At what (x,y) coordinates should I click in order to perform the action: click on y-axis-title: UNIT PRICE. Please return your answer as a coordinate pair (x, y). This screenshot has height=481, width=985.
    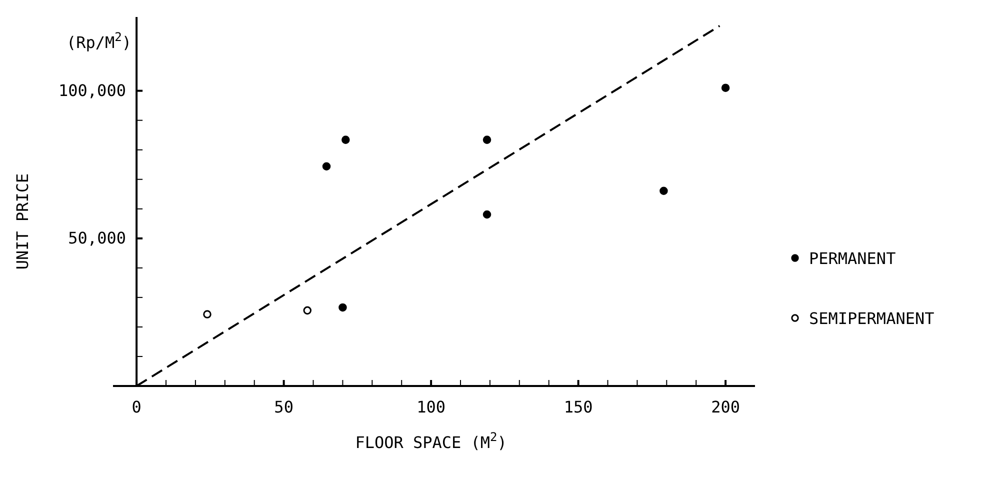
    Looking at the image, I should click on (22, 221).